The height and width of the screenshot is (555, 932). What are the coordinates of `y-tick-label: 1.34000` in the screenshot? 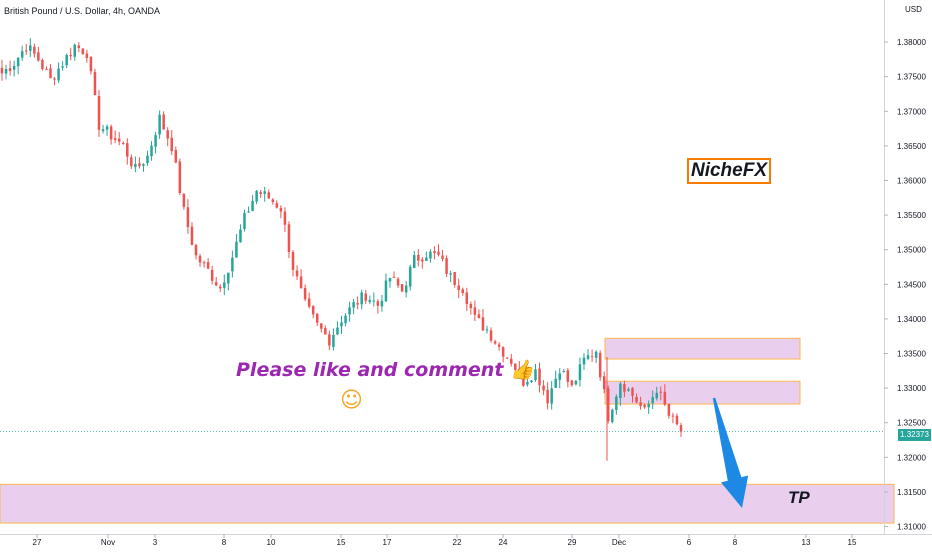 It's located at (911, 319).